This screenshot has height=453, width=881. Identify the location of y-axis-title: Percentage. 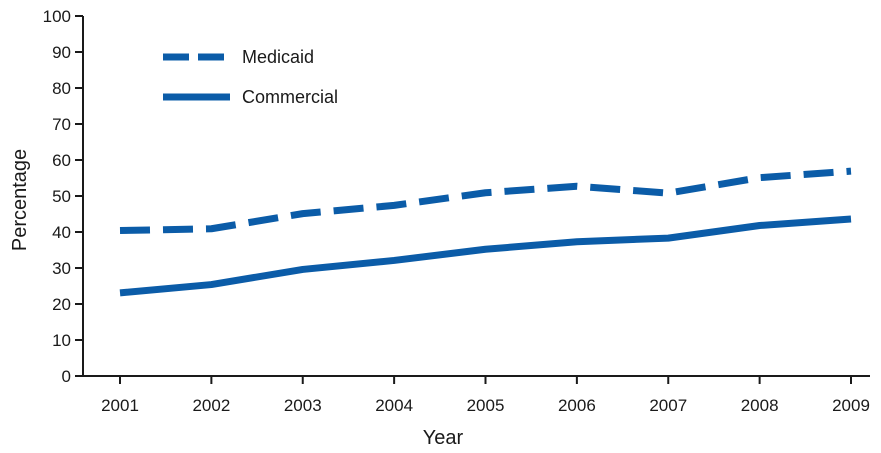
(20, 200).